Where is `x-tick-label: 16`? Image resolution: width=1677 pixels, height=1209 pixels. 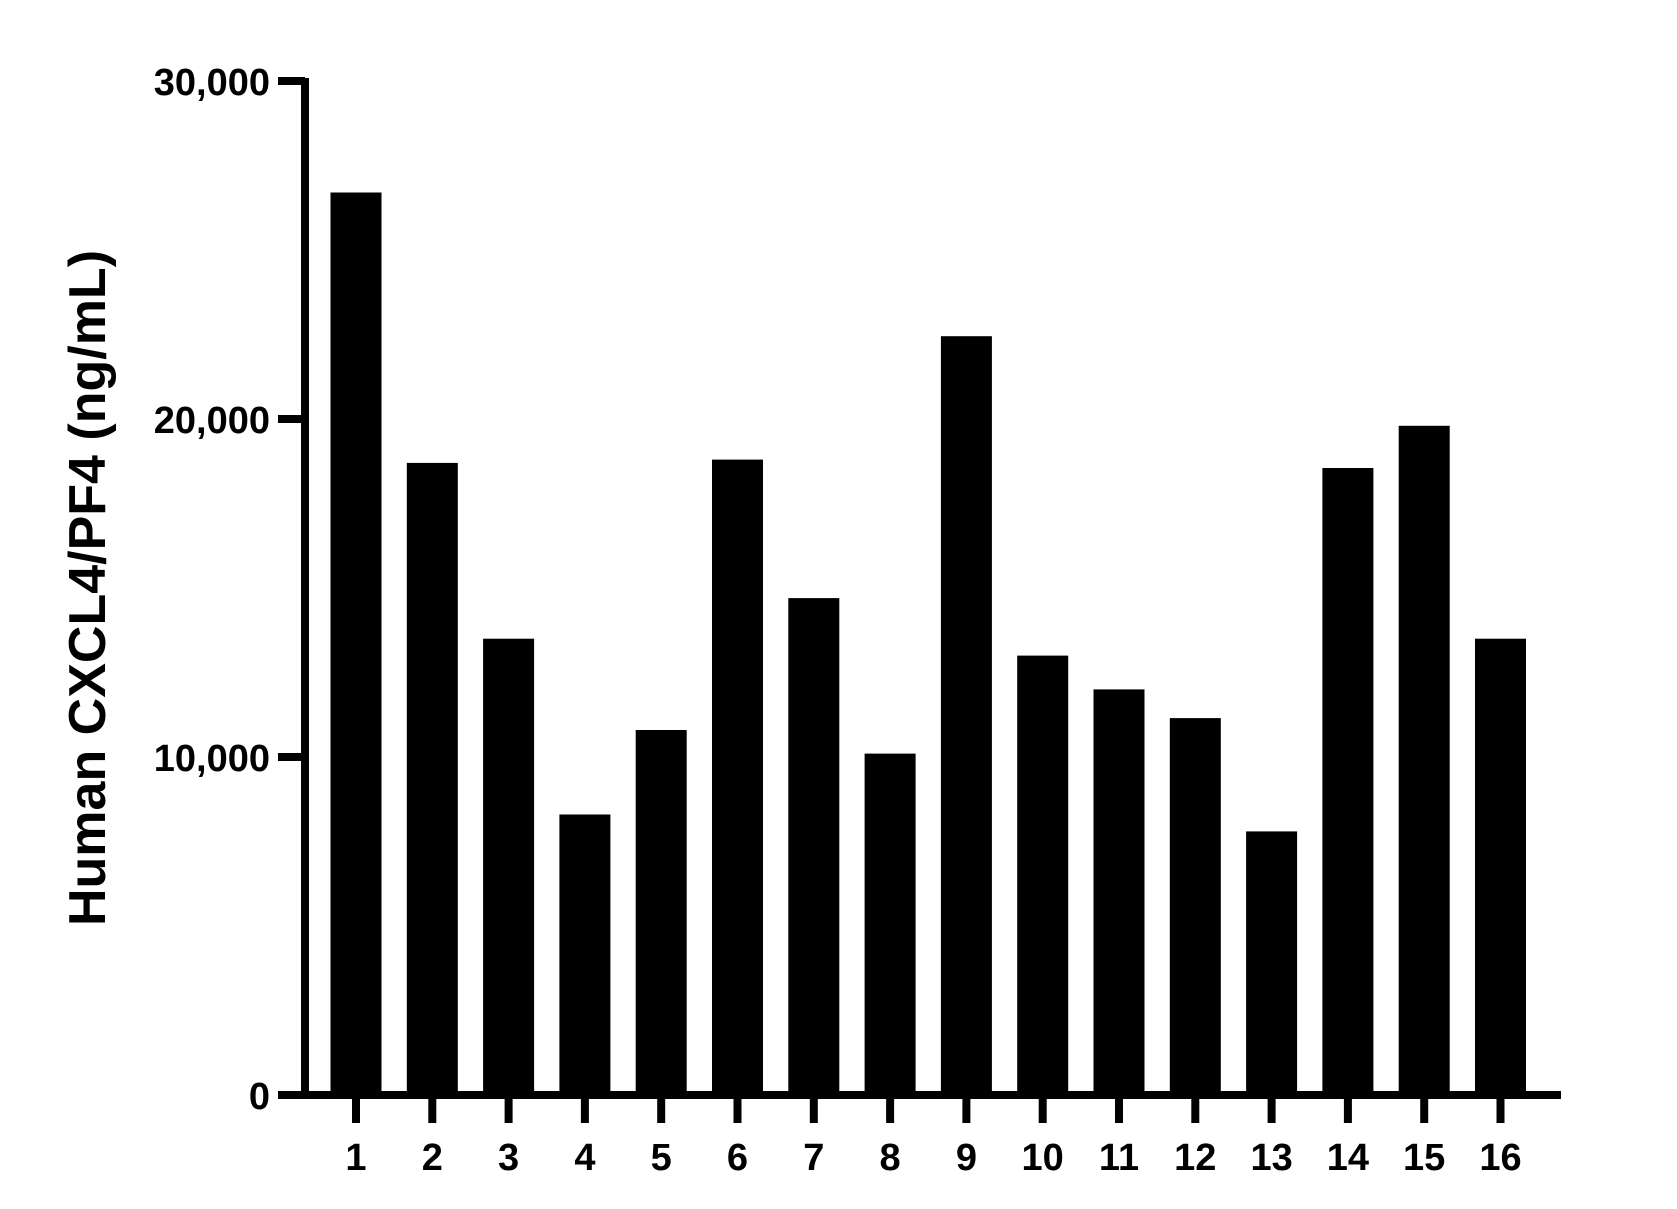
x-tick-label: 16 is located at coordinates (1500, 1158).